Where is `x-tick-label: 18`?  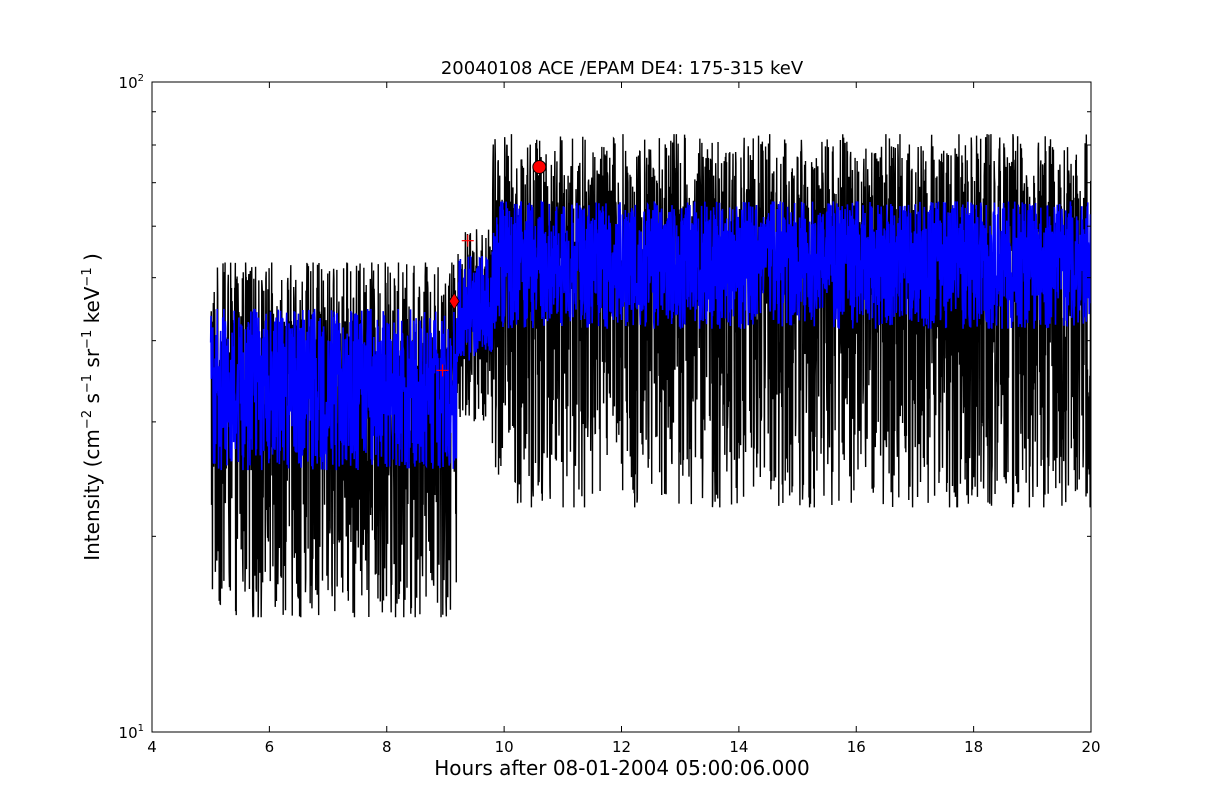 x-tick-label: 18 is located at coordinates (973, 747).